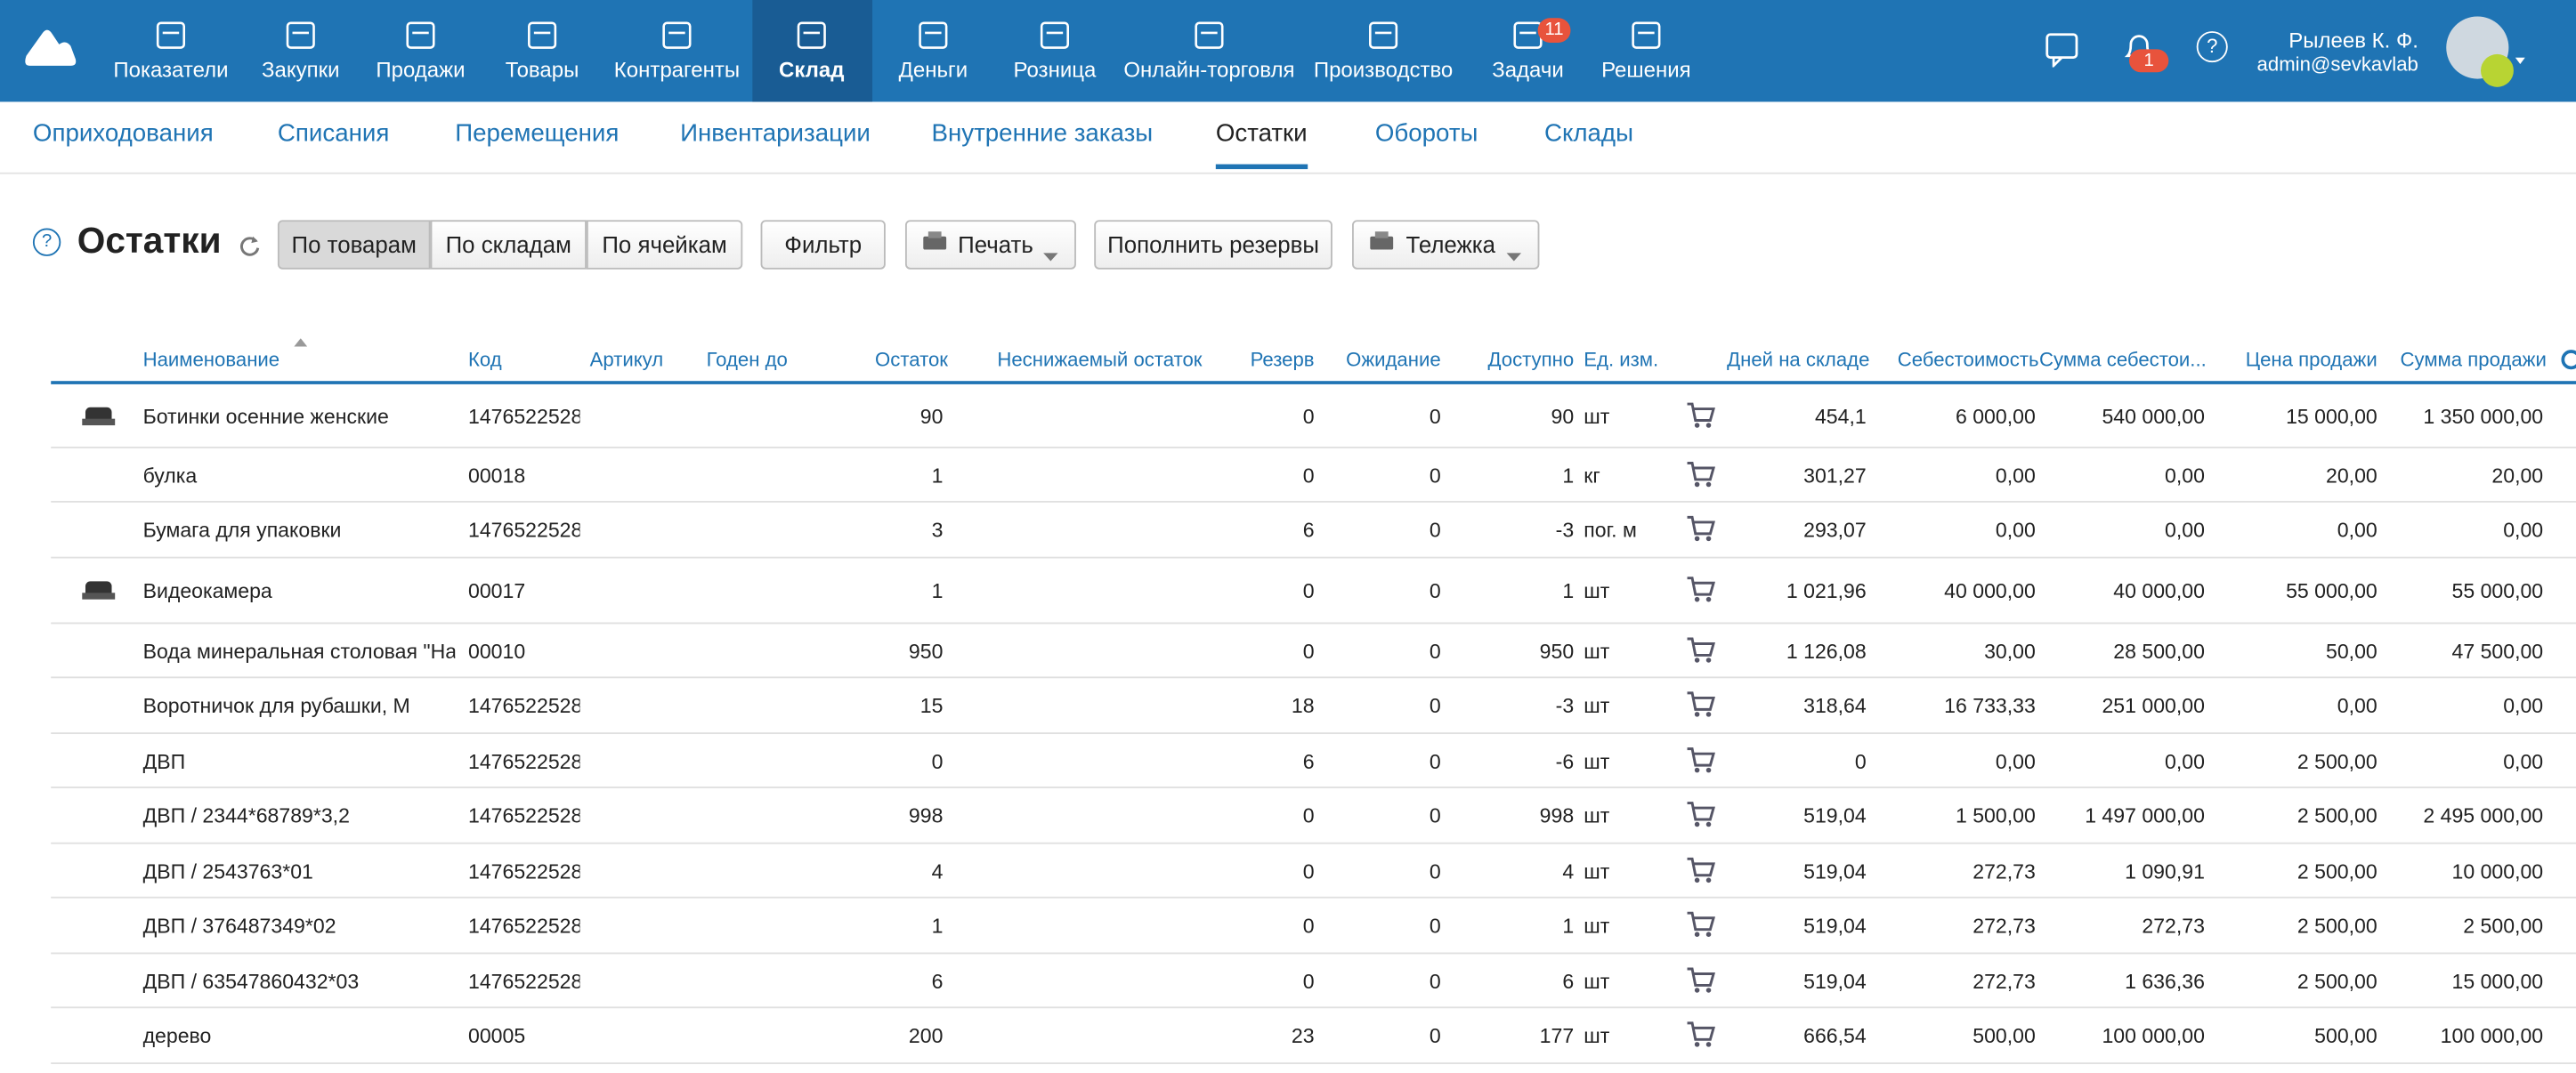  What do you see at coordinates (2062, 49) in the screenshot?
I see `chat-icon` at bounding box center [2062, 49].